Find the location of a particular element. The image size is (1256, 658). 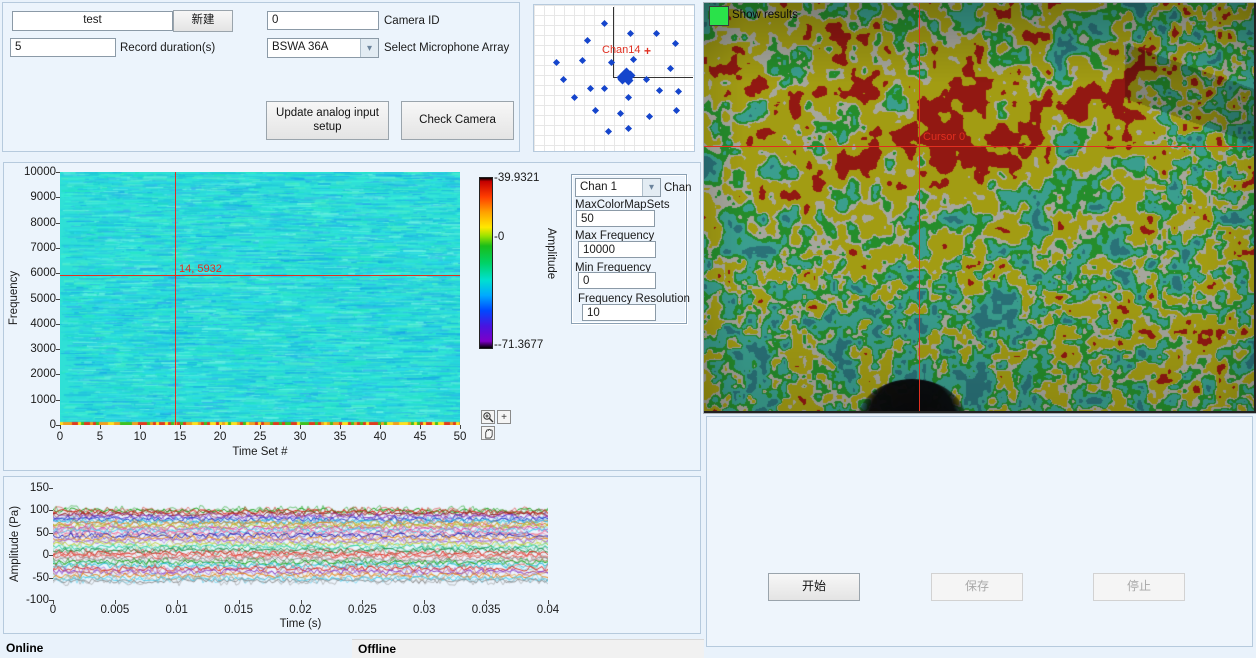

camera-cursor-hline is located at coordinates (978, 146).